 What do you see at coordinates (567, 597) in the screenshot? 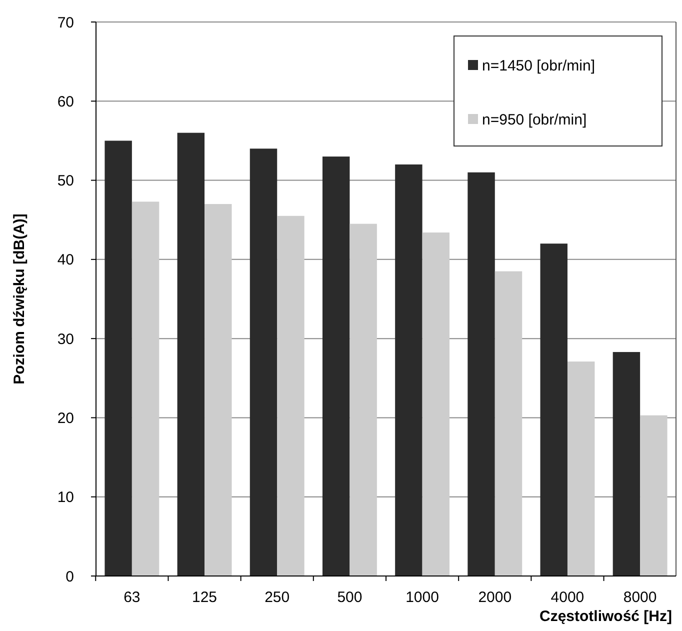
I see `x-tick-label: 4000` at bounding box center [567, 597].